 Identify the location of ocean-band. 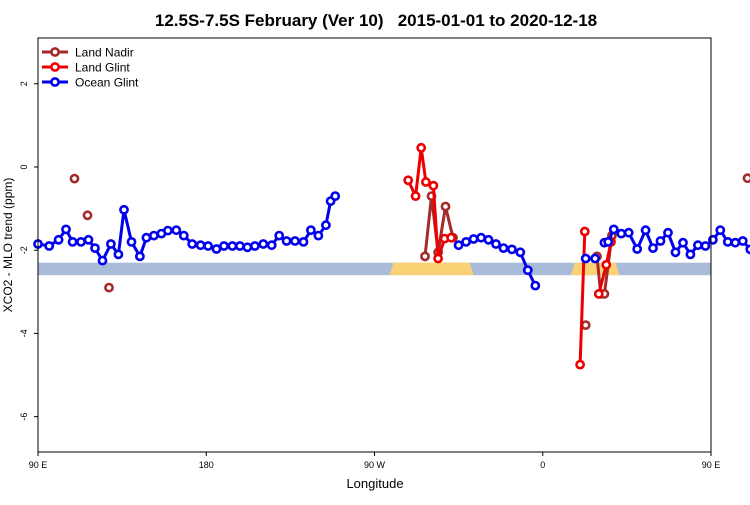
(374, 269).